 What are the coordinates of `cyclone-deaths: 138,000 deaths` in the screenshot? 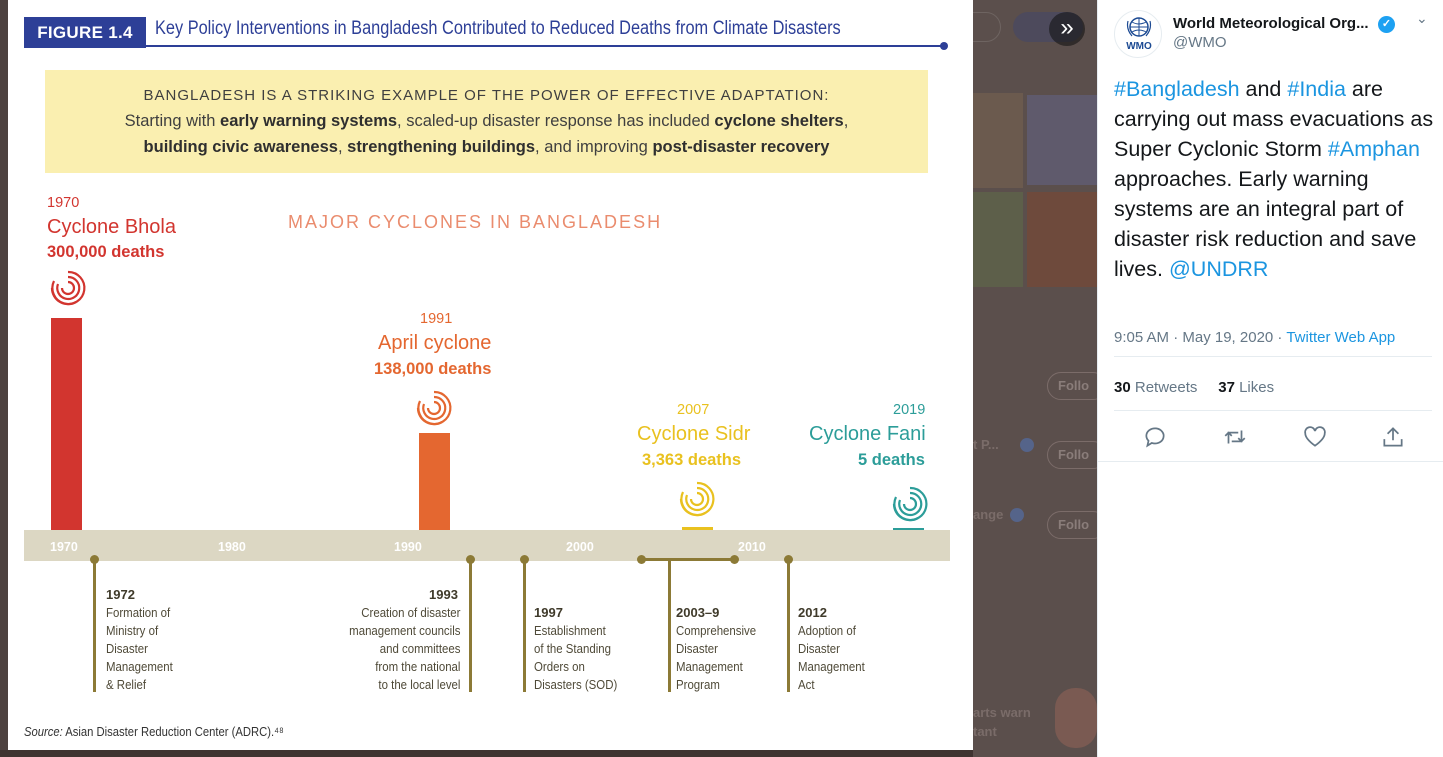 It's located at (433, 369).